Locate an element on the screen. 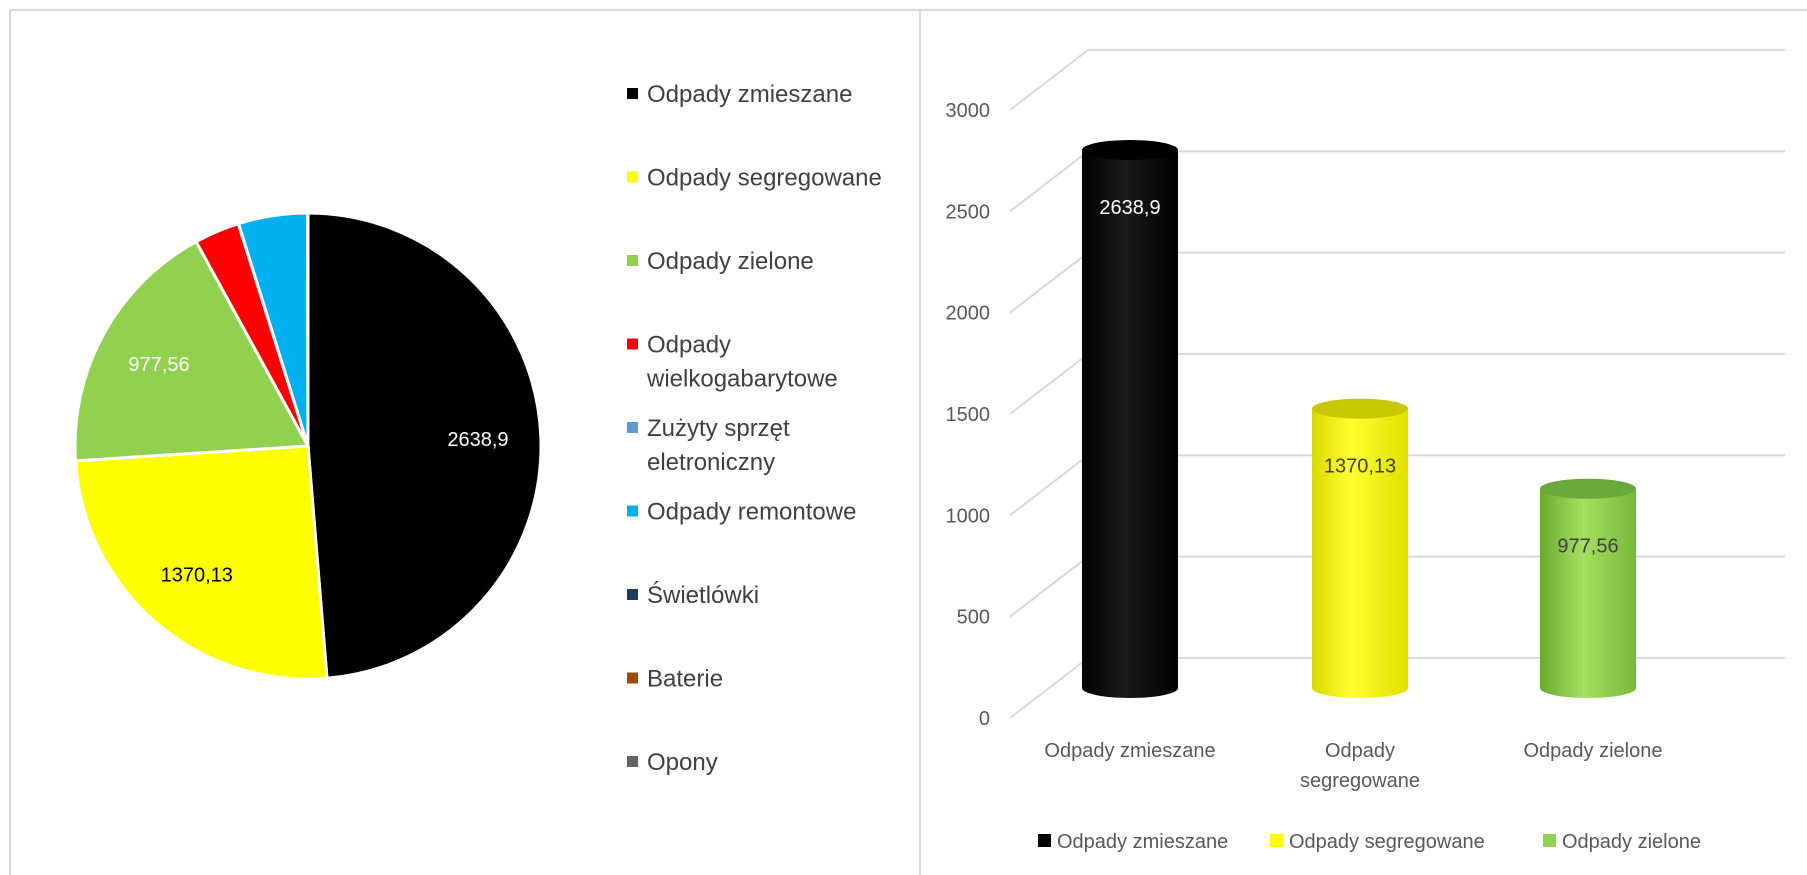 Image resolution: width=1807 pixels, height=875 pixels. pie-data-label: 977,56 is located at coordinates (158, 365).